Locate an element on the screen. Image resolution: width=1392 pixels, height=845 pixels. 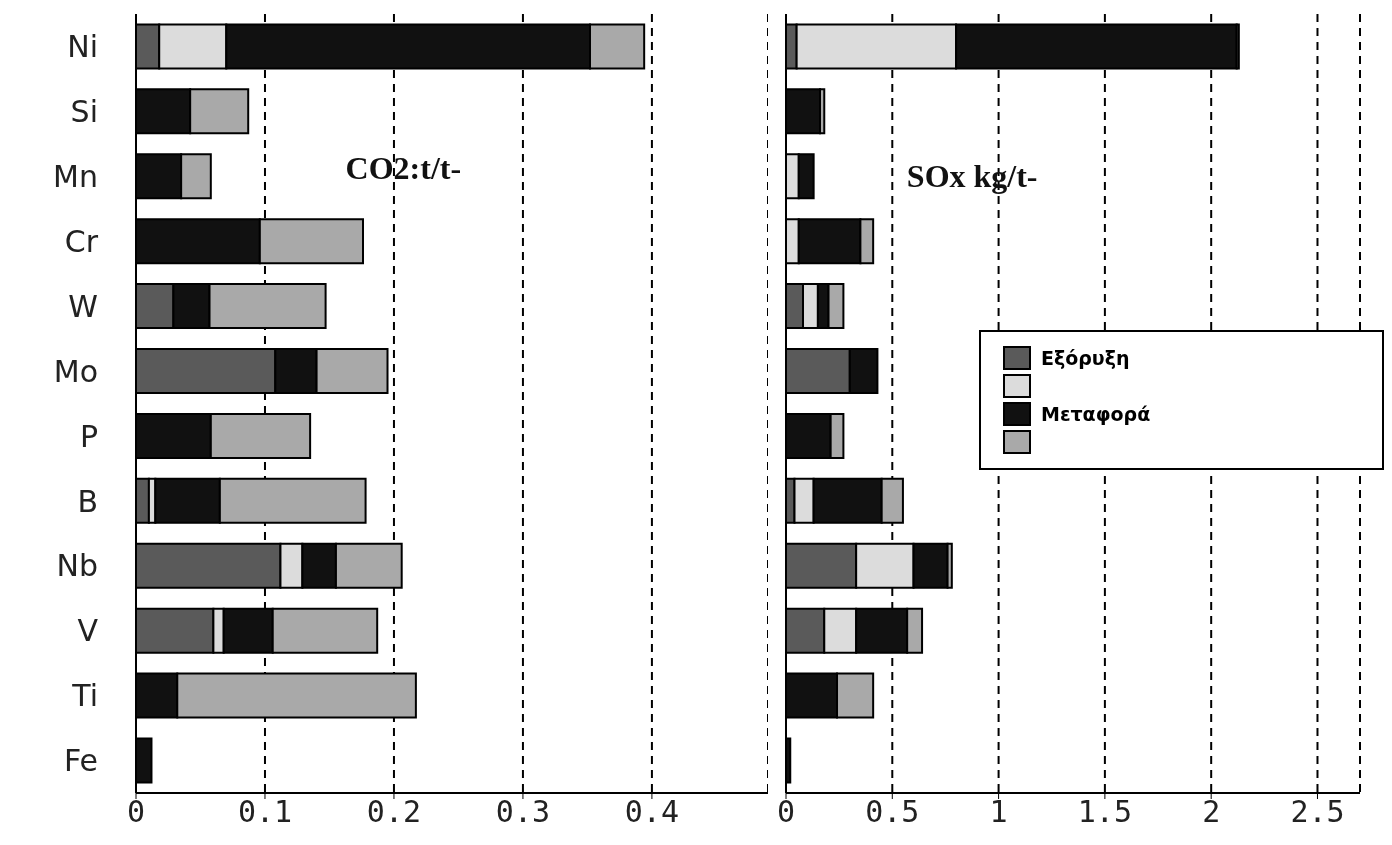
x-tick-label: 2.5 is located at coordinates (1317, 812).